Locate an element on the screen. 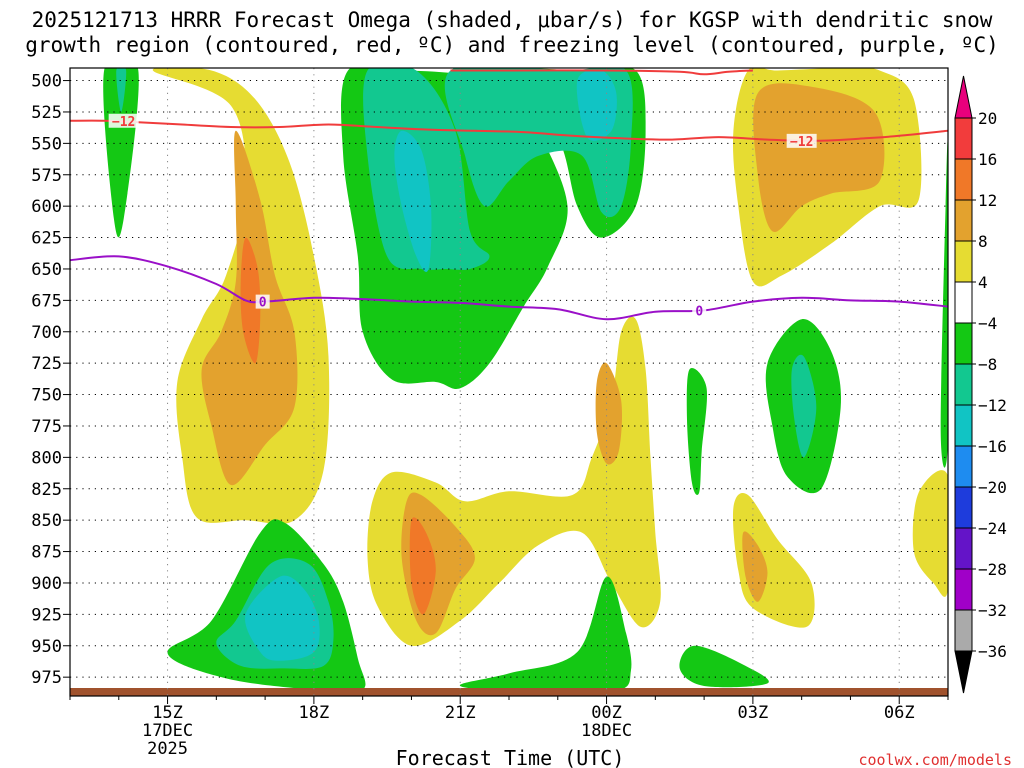 This screenshot has width=1024, height=768. colorbar-label: 8 is located at coordinates (983, 241).